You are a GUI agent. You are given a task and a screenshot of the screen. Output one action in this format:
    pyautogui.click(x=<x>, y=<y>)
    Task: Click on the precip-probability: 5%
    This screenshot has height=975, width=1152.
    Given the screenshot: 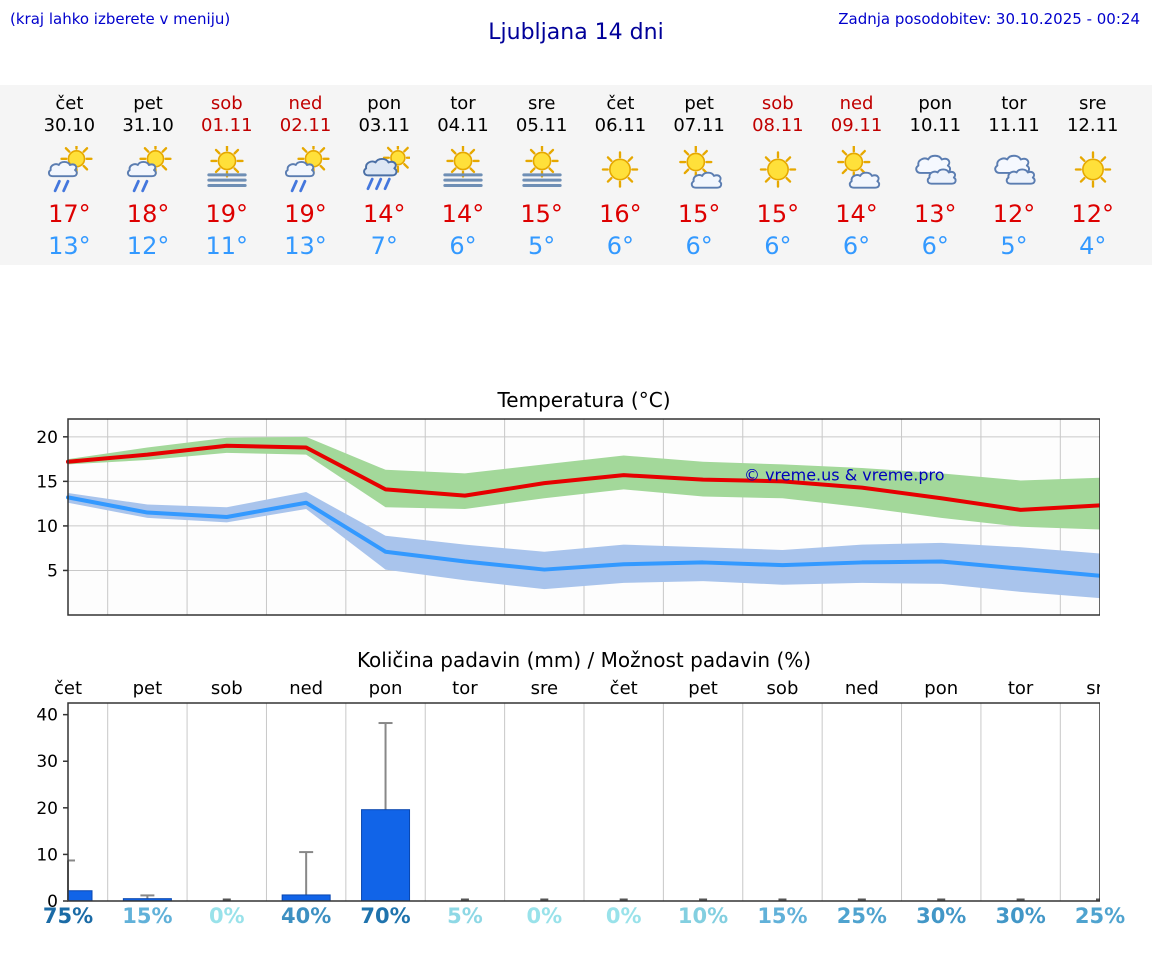 What is the action you would take?
    pyautogui.click(x=465, y=916)
    